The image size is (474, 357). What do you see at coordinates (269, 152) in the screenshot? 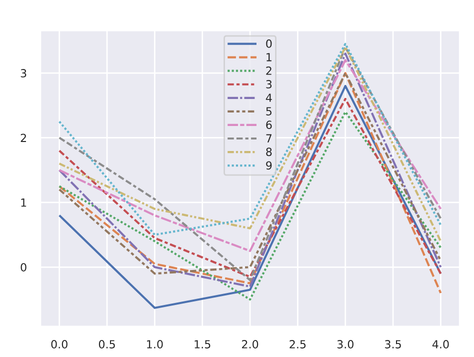
I see `legend-label: 8` at bounding box center [269, 152].